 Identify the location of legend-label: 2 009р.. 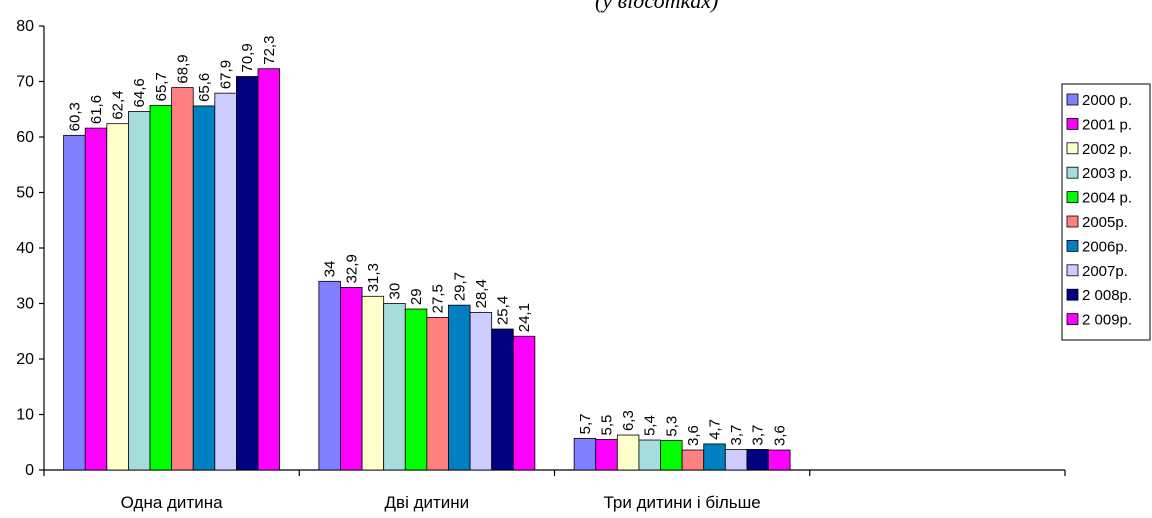
(1107, 320).